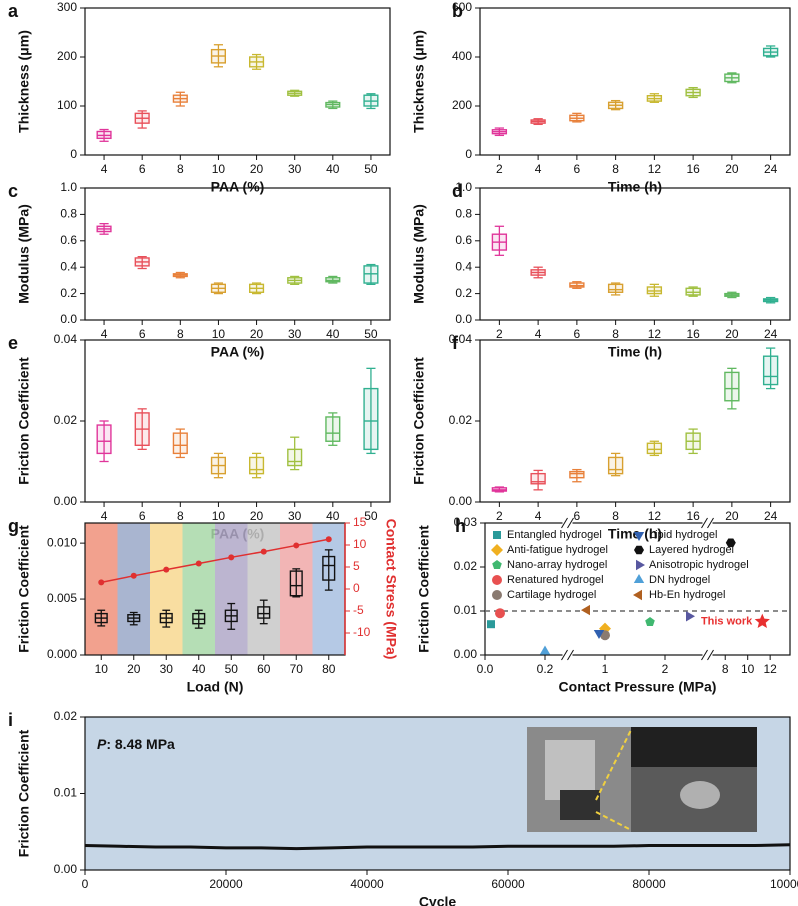  What do you see at coordinates (691, 550) in the screenshot?
I see `legend-label: Layered hydrogel` at bounding box center [691, 550].